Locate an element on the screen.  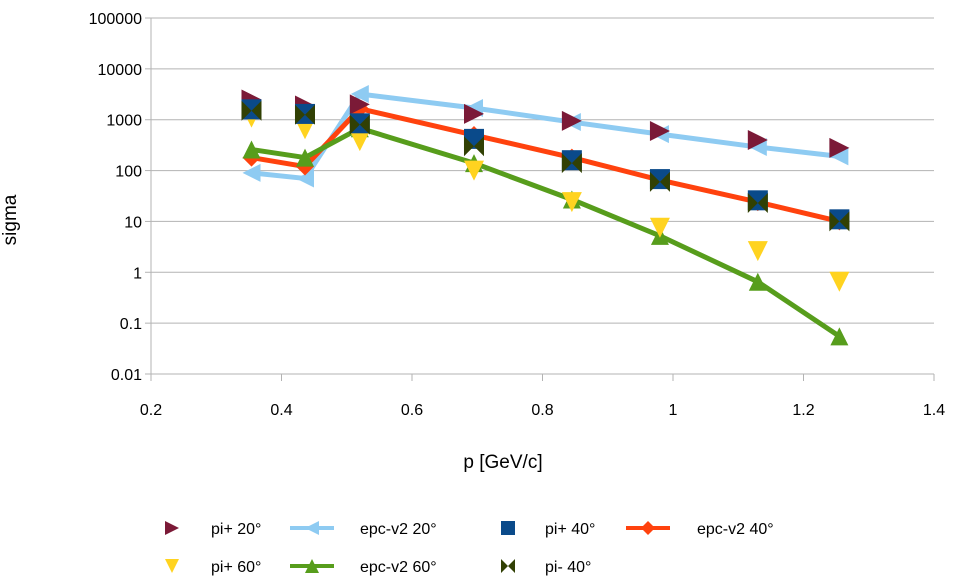
legend-entry: epc-v2 40° is located at coordinates (700, 529).